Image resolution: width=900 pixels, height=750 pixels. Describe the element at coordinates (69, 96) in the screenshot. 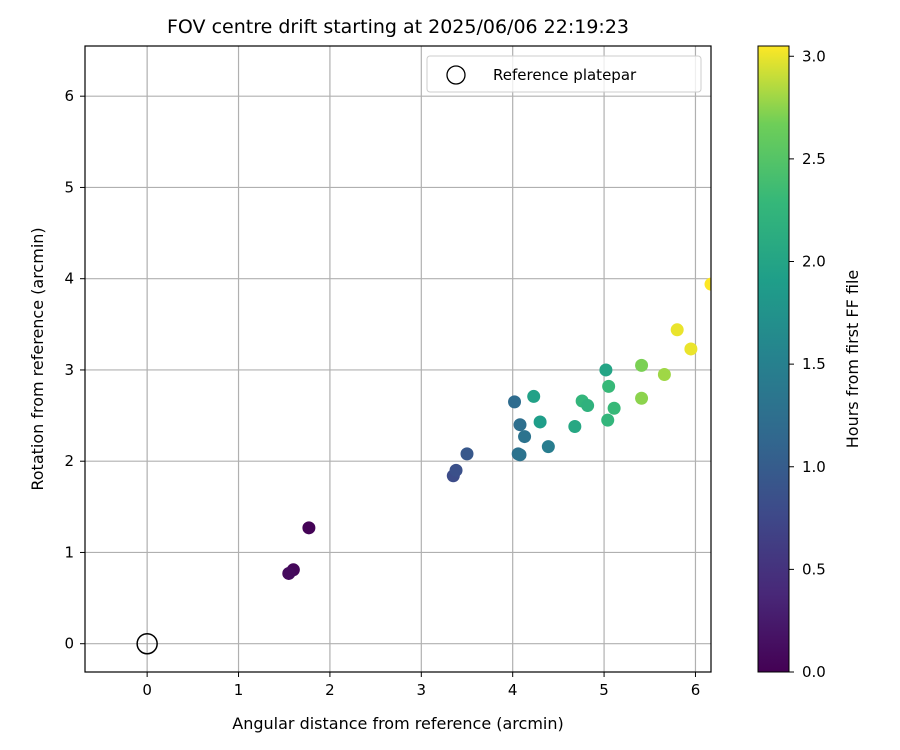

I see `y-tick-label: 6` at that location.